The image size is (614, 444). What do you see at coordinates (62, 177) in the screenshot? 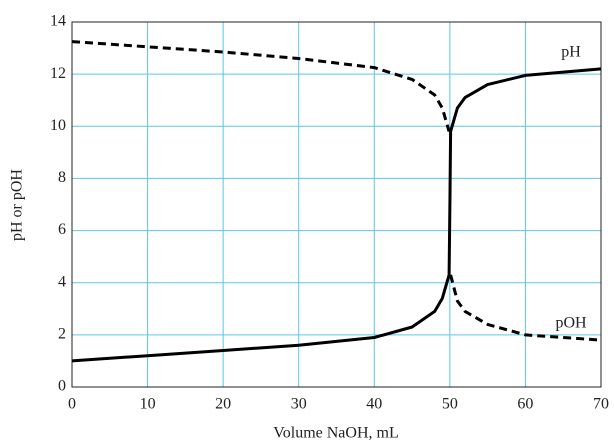
I see `y-tick-label: 8` at bounding box center [62, 177].